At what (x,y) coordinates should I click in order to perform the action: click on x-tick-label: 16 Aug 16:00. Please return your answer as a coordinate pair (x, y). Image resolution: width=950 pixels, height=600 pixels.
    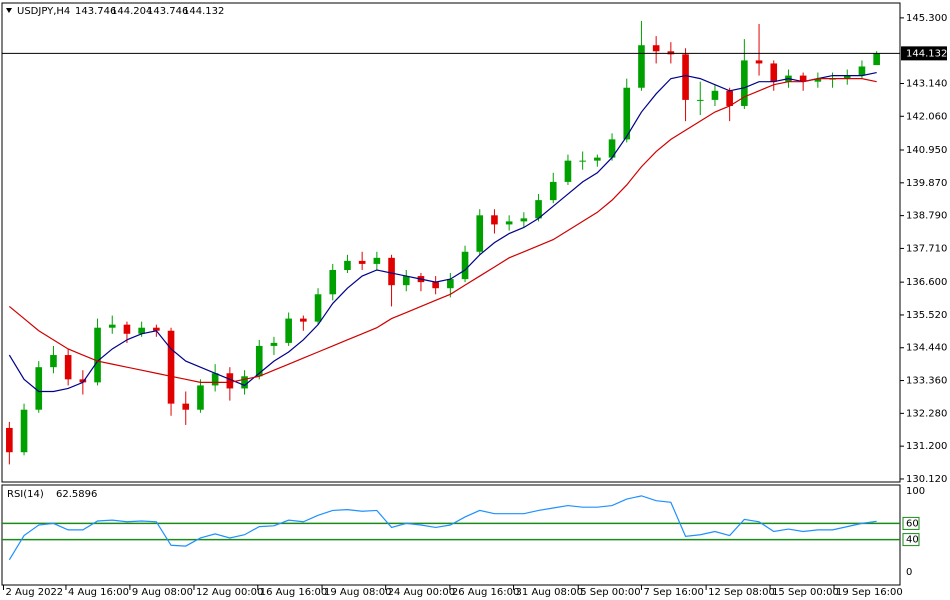
    Looking at the image, I should click on (293, 592).